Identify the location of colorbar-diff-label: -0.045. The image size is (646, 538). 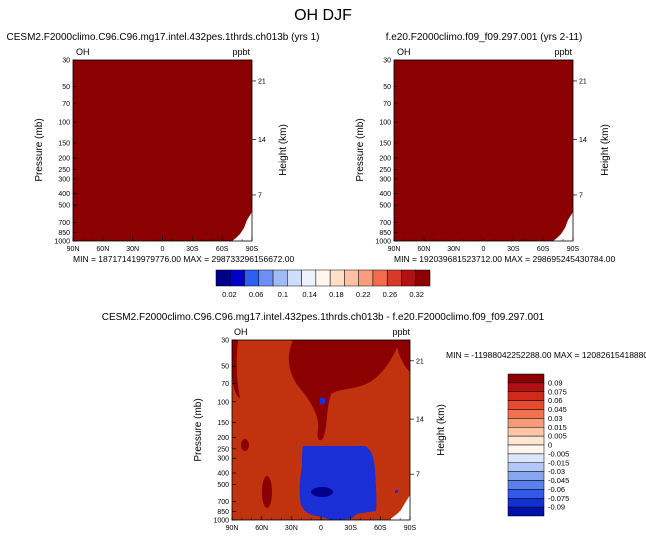
(558, 480).